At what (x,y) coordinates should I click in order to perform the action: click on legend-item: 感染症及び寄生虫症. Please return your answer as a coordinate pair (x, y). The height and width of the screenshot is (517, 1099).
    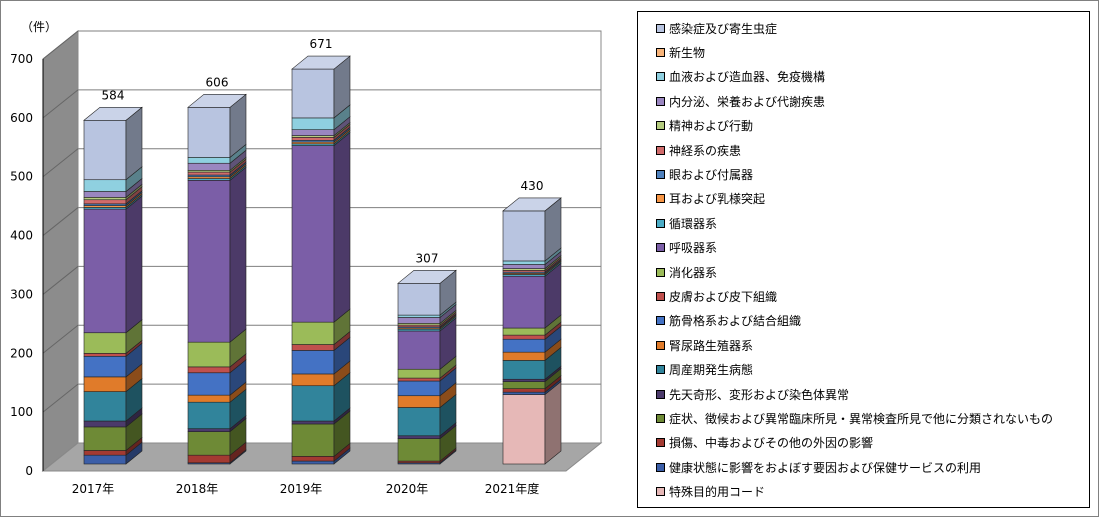
    Looking at the image, I should click on (716, 28).